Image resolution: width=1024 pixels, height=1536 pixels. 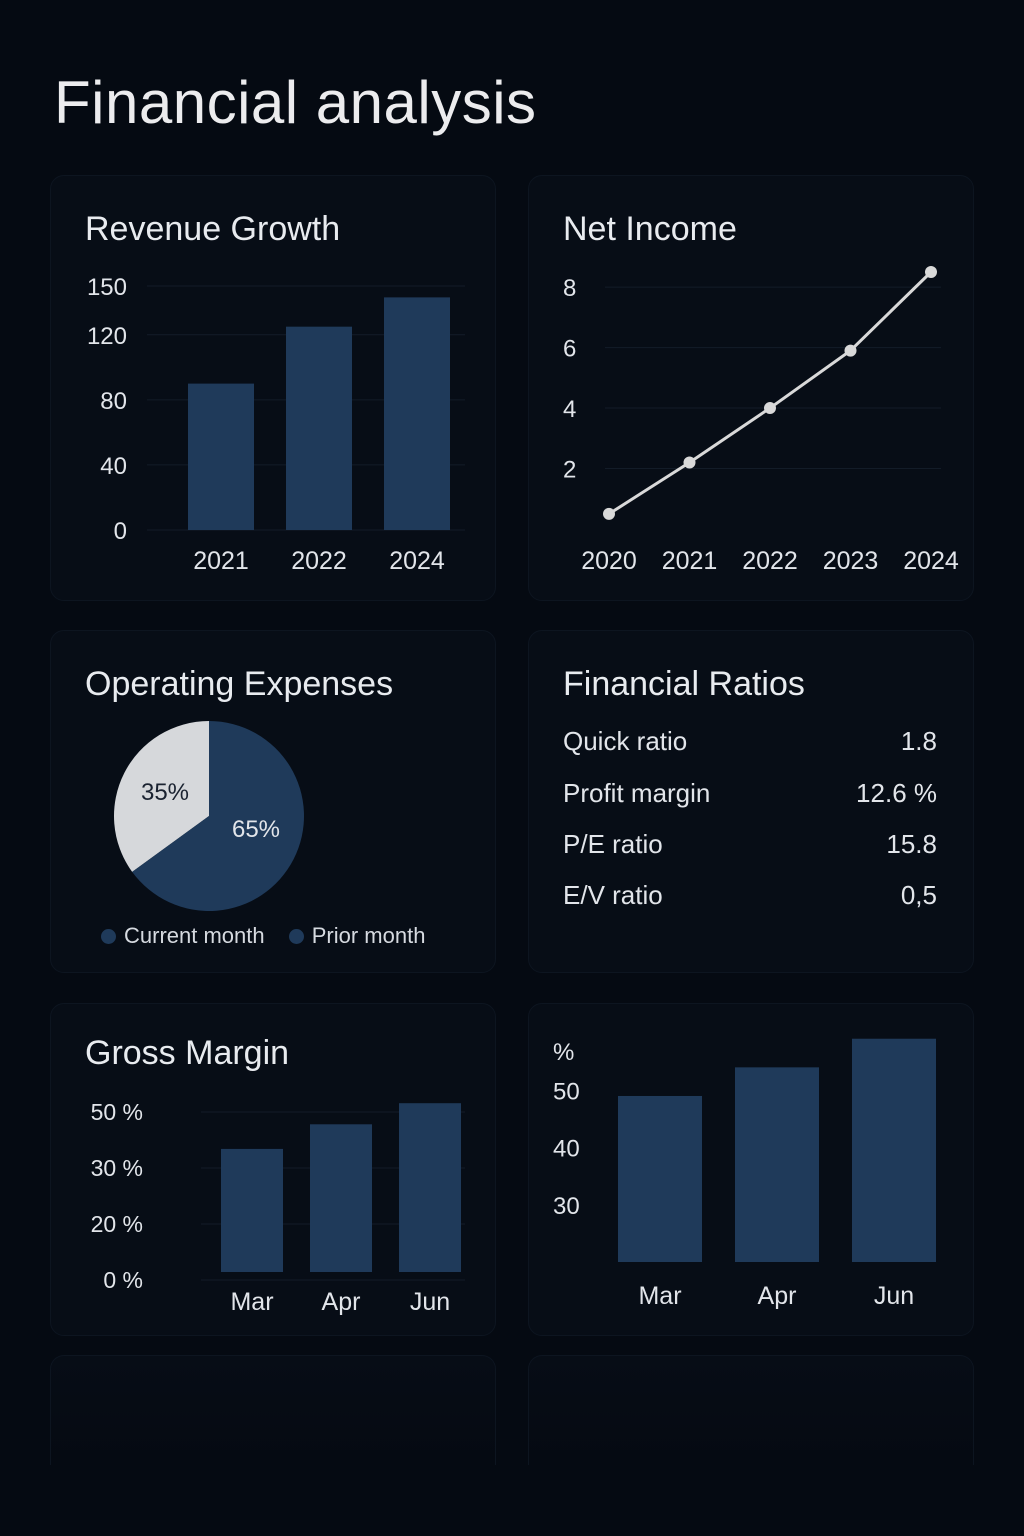 I want to click on y-tick-label: 2, so click(x=569, y=470).